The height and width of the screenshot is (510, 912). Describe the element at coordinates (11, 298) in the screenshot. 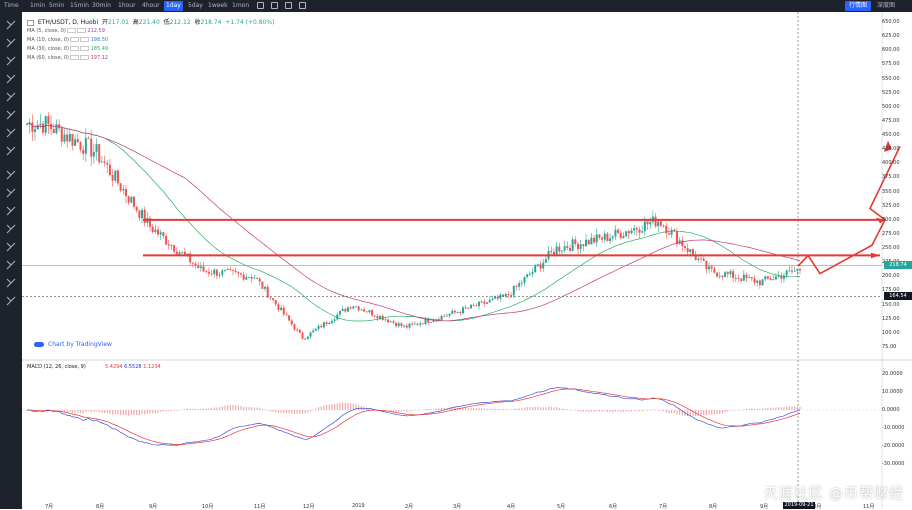

I see `trash-icon` at that location.